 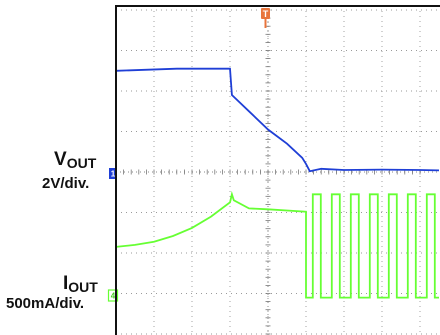 What do you see at coordinates (45, 303) in the screenshot?
I see `iout-scale: 500mA/div.` at bounding box center [45, 303].